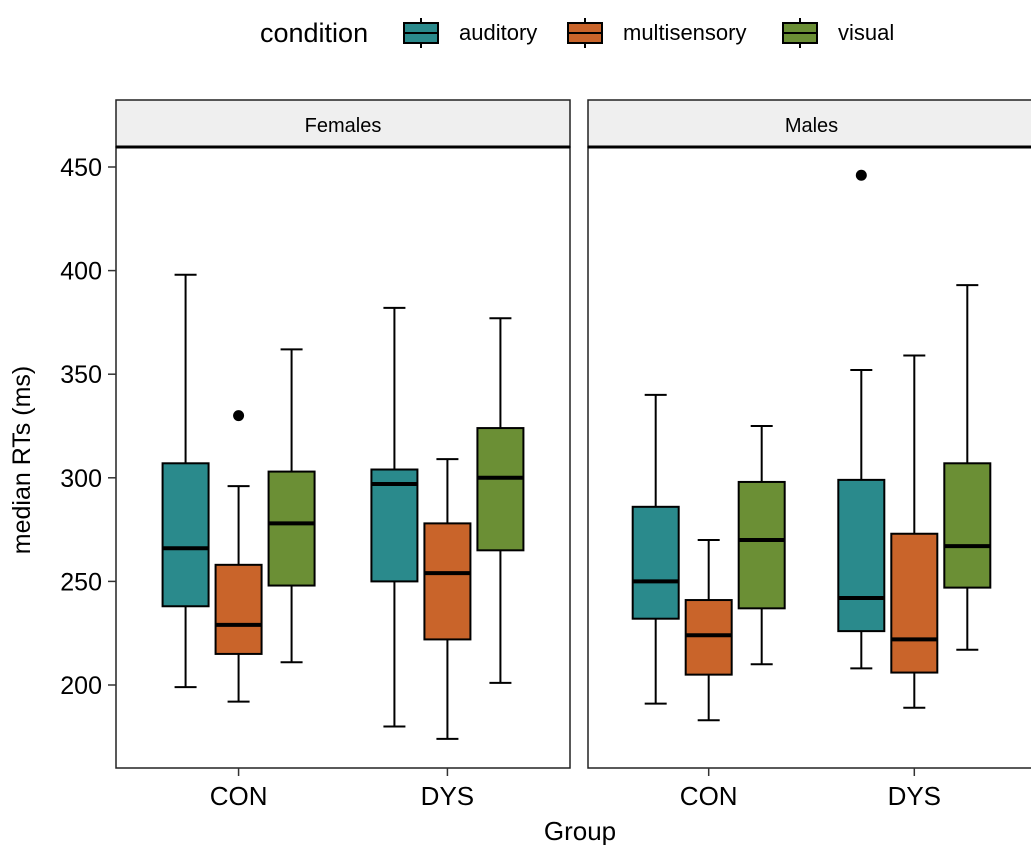 This screenshot has height=845, width=1031. I want to click on legend-label-visual: visual, so click(866, 32).